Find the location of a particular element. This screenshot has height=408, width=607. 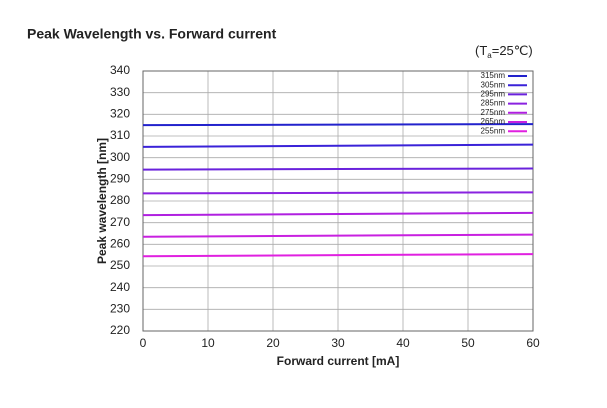

x-tick-label: 60 is located at coordinates (533, 343).